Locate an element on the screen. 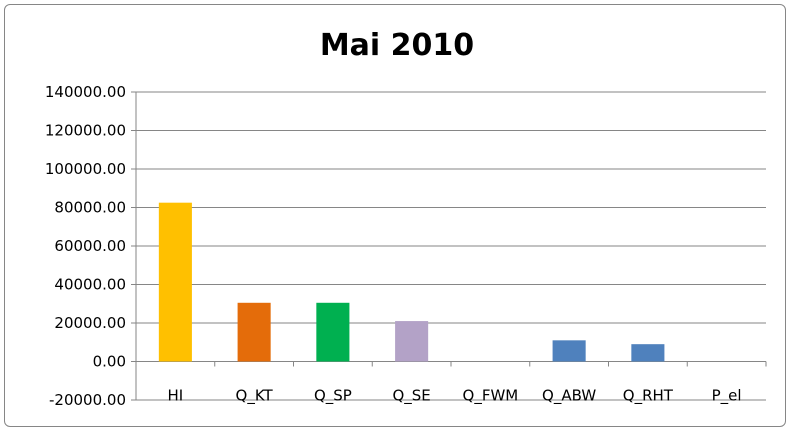 The image size is (794, 435). y-tick-label: 20000.00 is located at coordinates (90, 323).